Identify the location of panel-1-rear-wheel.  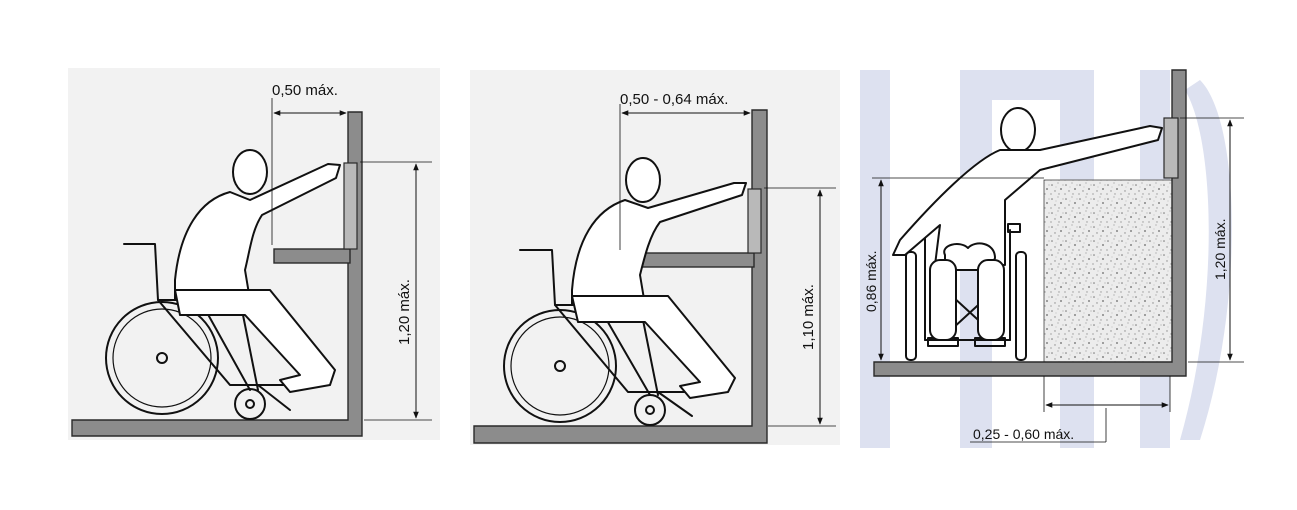
(162, 358).